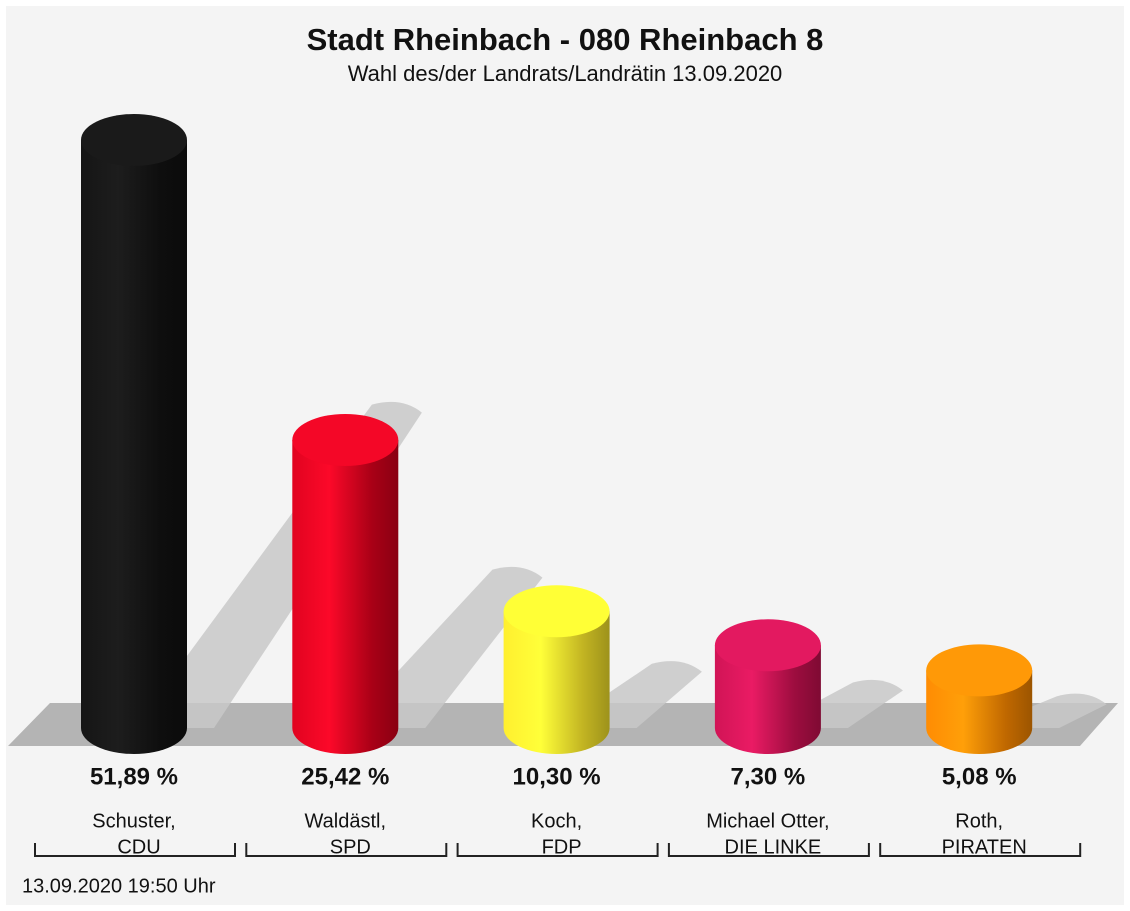 The image size is (1130, 911). What do you see at coordinates (350, 847) in the screenshot?
I see `category-label: SPD` at bounding box center [350, 847].